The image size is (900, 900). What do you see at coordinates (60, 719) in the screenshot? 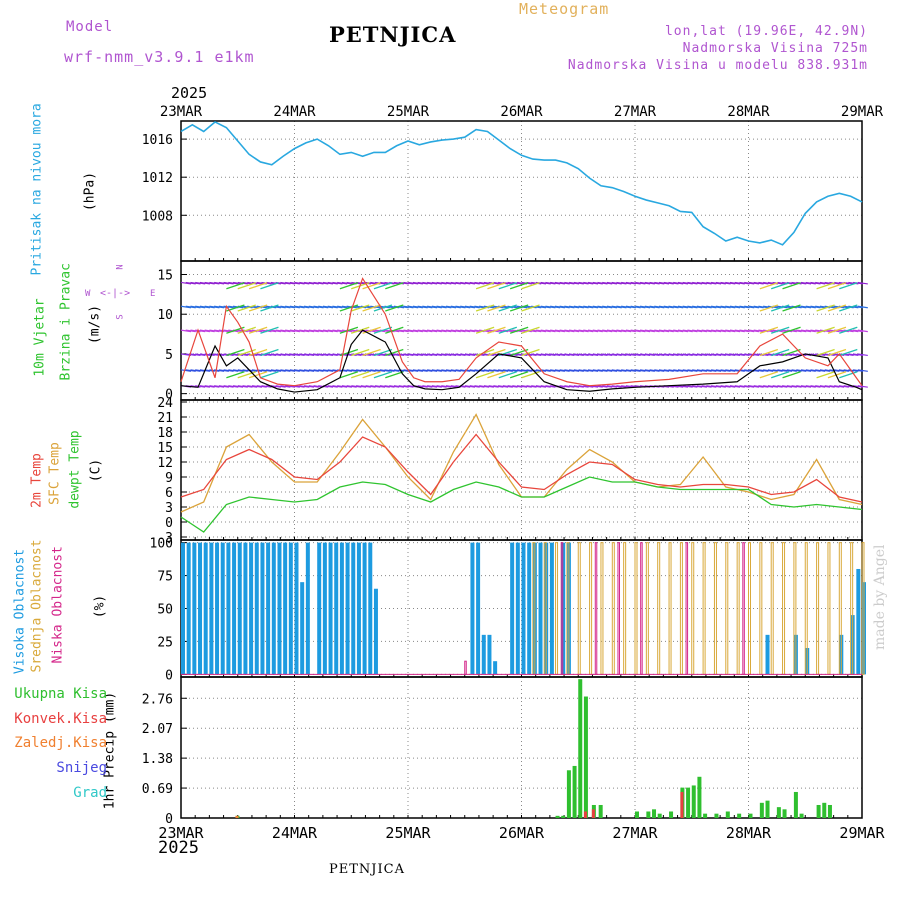
I see `legend-konvek: Konvek.Kisa` at bounding box center [60, 719].